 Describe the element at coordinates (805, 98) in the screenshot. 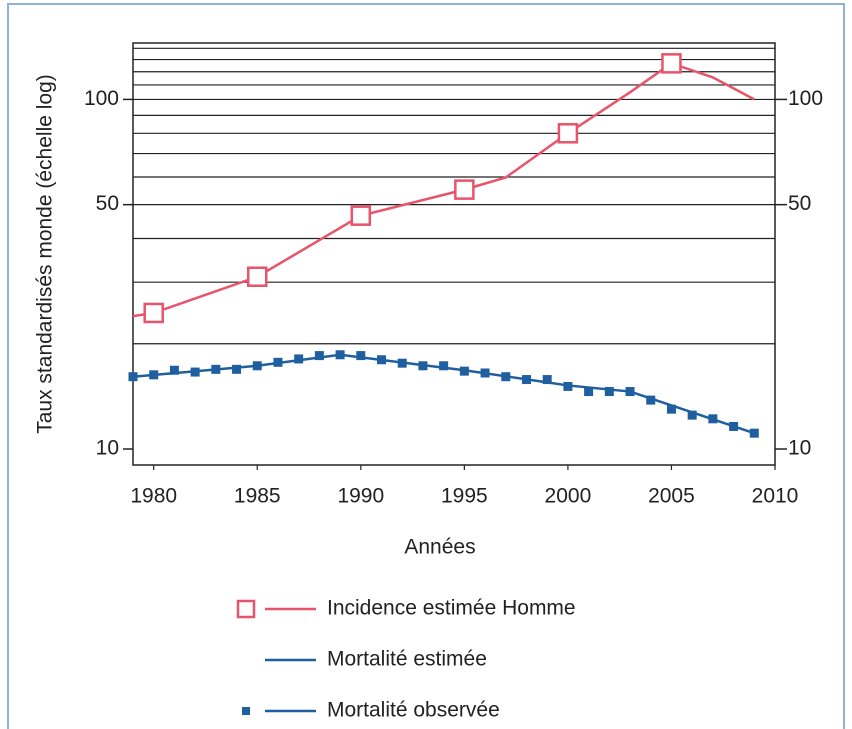

I see `y2-tick-label: 100` at that location.